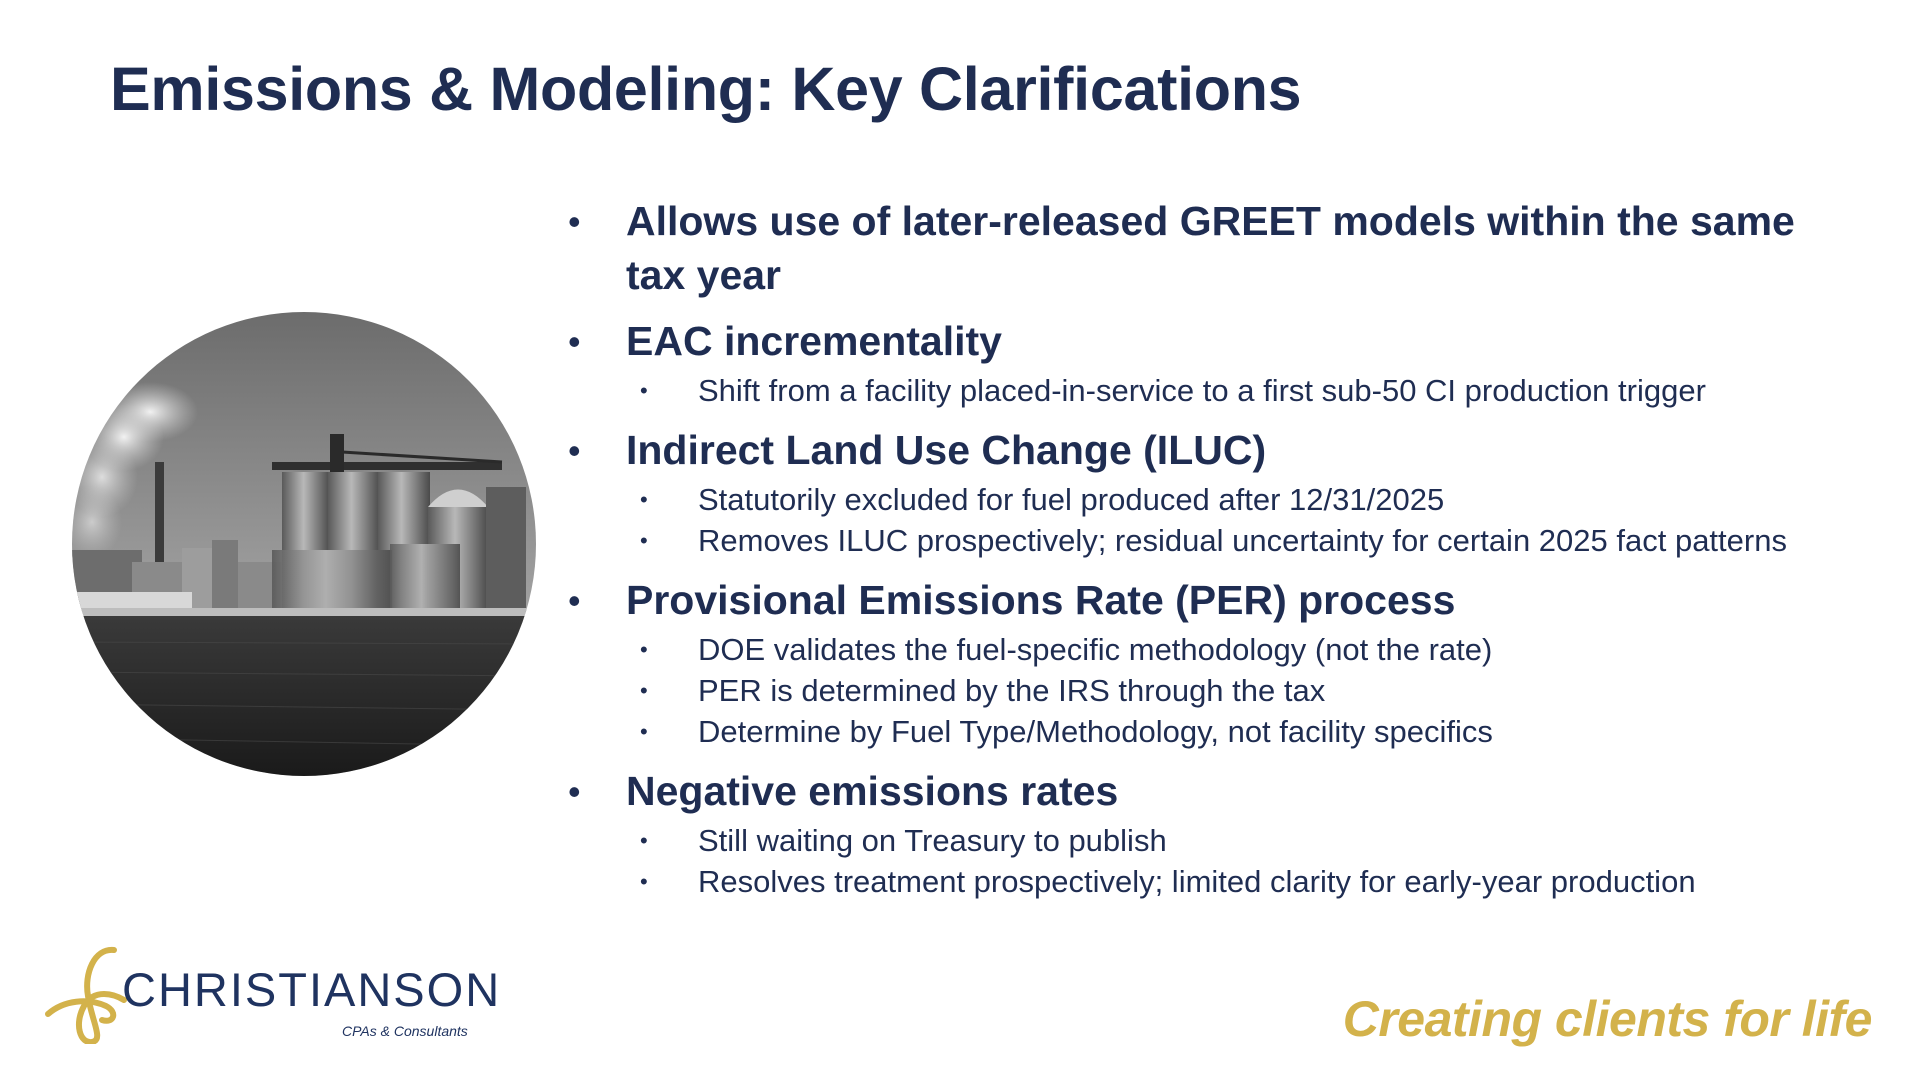  What do you see at coordinates (872, 791) in the screenshot?
I see `bullet-heading: Negative emissions rates` at bounding box center [872, 791].